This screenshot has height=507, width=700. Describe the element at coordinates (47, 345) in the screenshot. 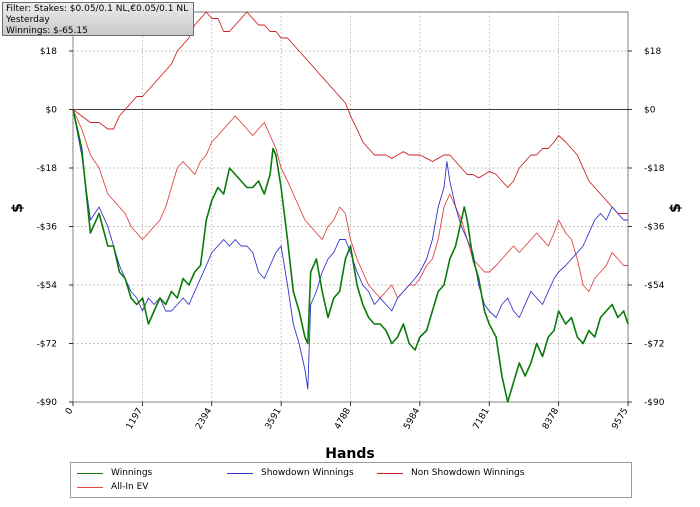

I see `y-tick-label-left: -$72` at that location.